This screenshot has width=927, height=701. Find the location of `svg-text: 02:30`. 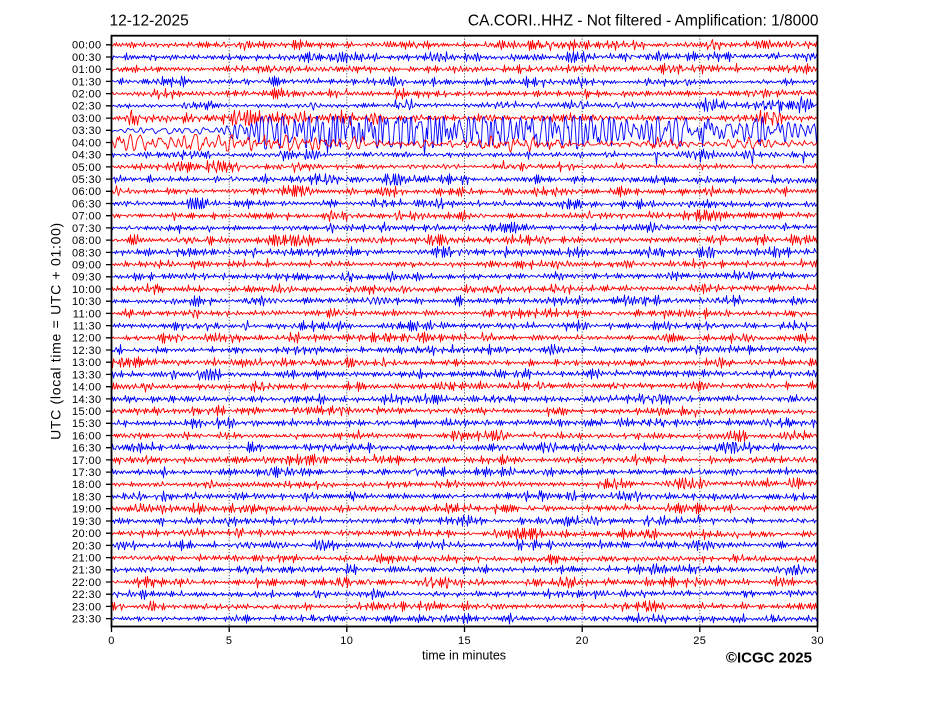

svg-text: 02:30 is located at coordinates (87, 107).